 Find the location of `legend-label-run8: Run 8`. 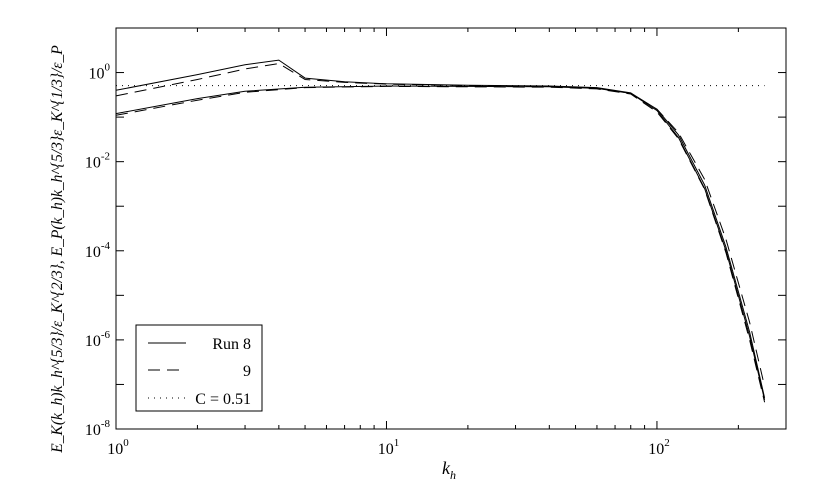

legend-label-run8: Run 8 is located at coordinates (231, 344).